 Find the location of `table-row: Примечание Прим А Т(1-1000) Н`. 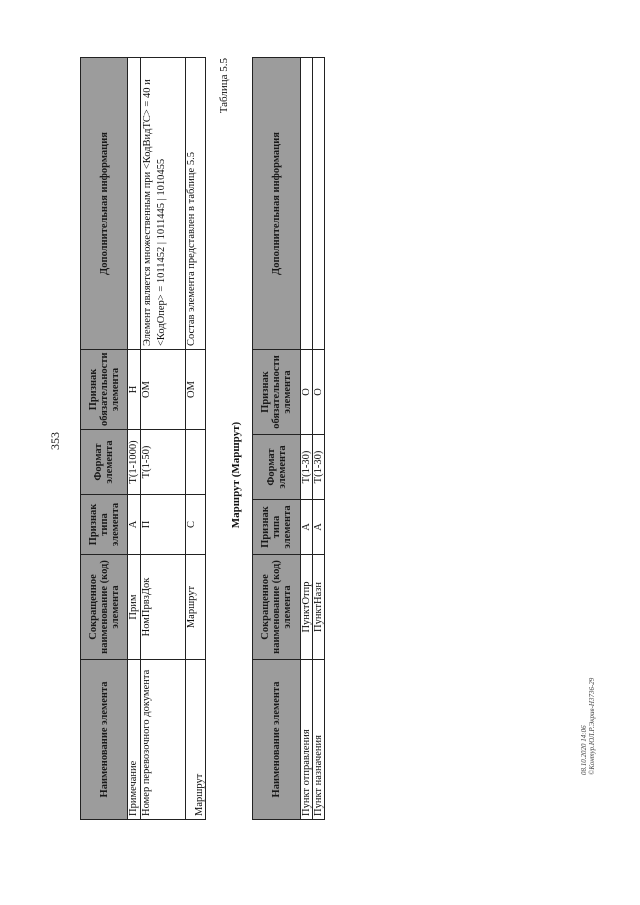

table-row: Примечание Прим А Т(1-1000) Н is located at coordinates (134, 438).